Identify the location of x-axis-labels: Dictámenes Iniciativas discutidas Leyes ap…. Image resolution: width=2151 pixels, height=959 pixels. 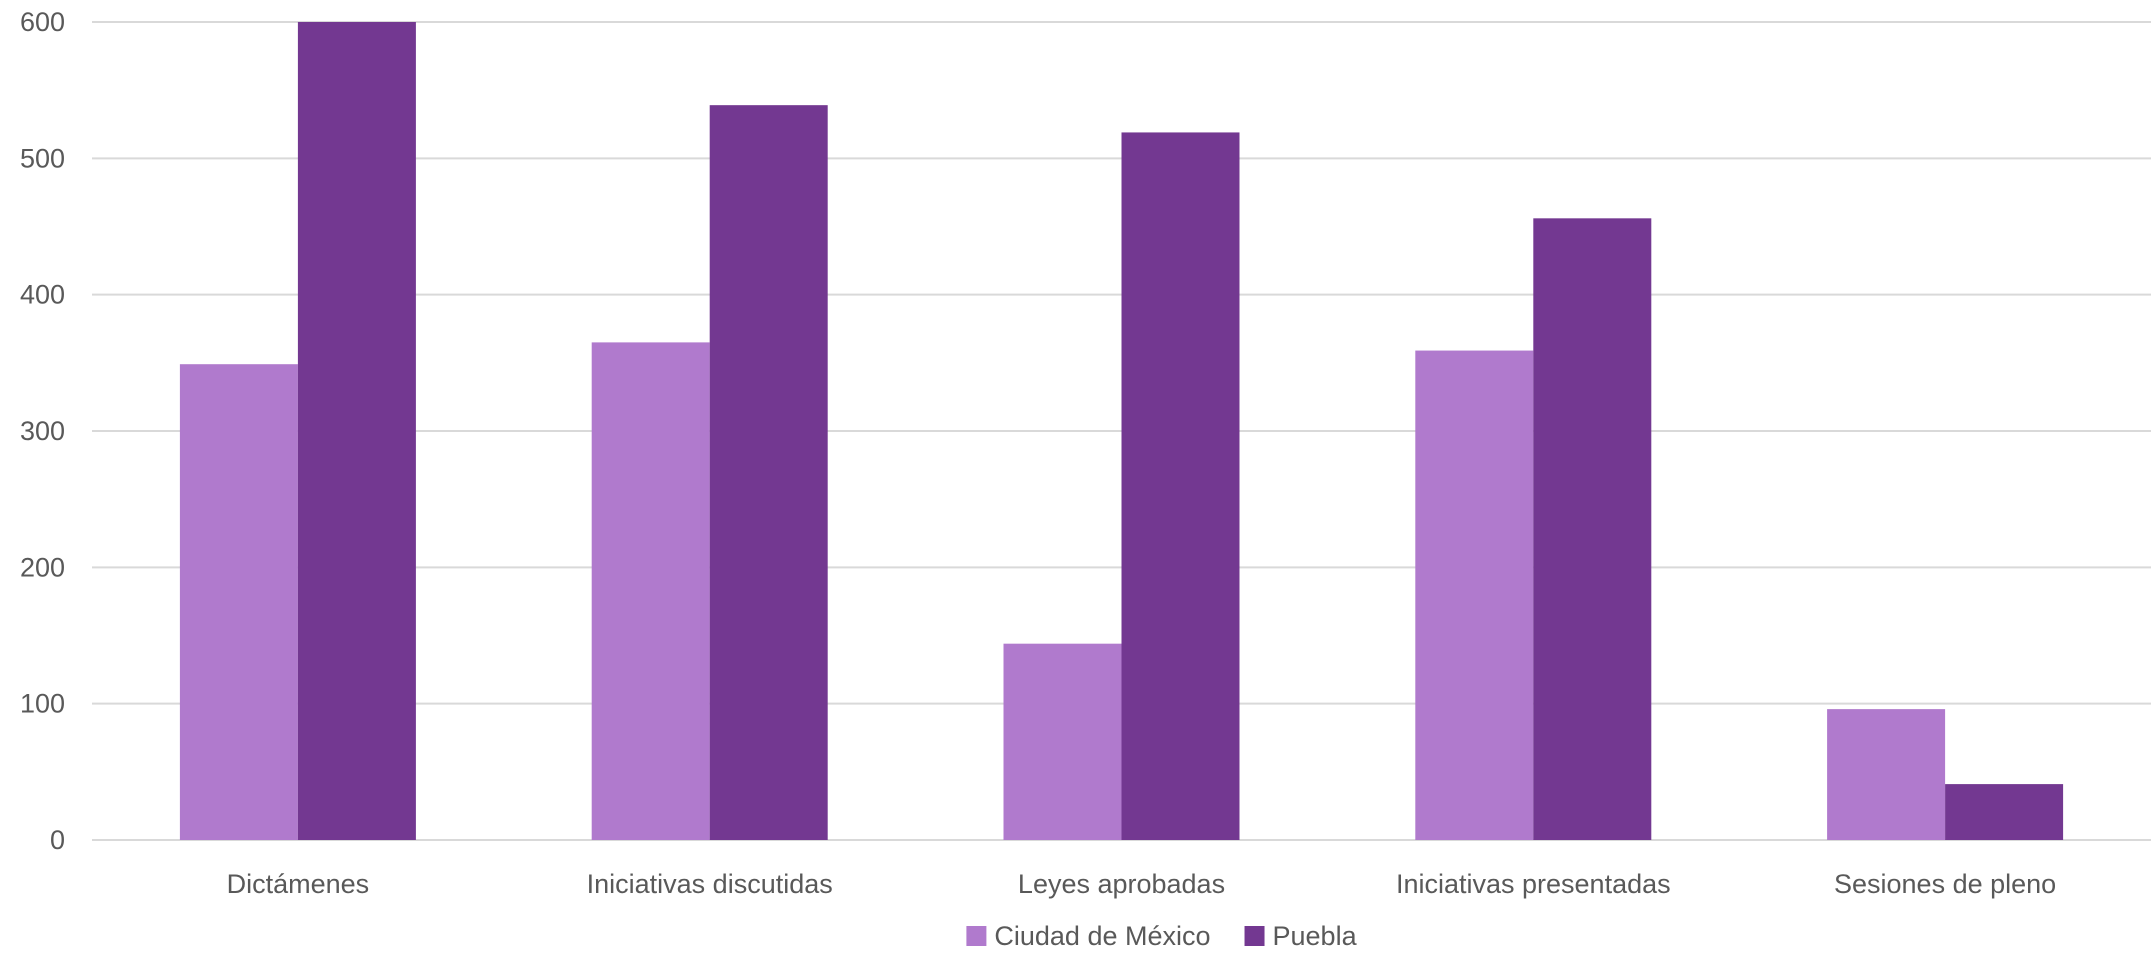
(1142, 884).